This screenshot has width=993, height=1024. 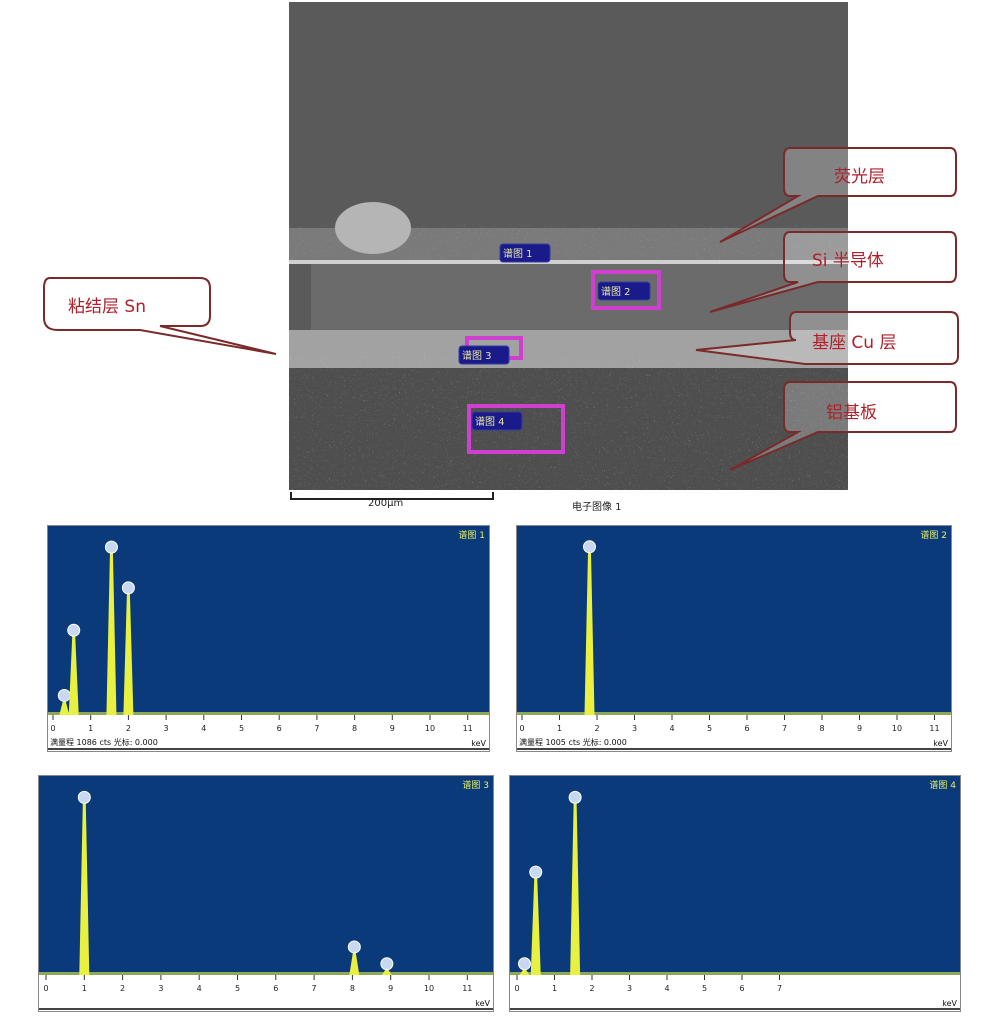 What do you see at coordinates (471, 536) in the screenshot?
I see `spectrum-title: 谱图 1` at bounding box center [471, 536].